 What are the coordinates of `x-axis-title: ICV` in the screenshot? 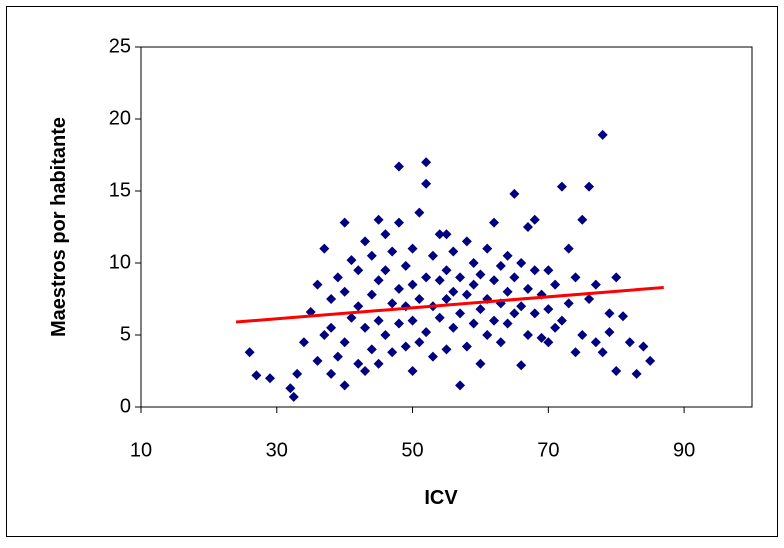 It's located at (441, 498).